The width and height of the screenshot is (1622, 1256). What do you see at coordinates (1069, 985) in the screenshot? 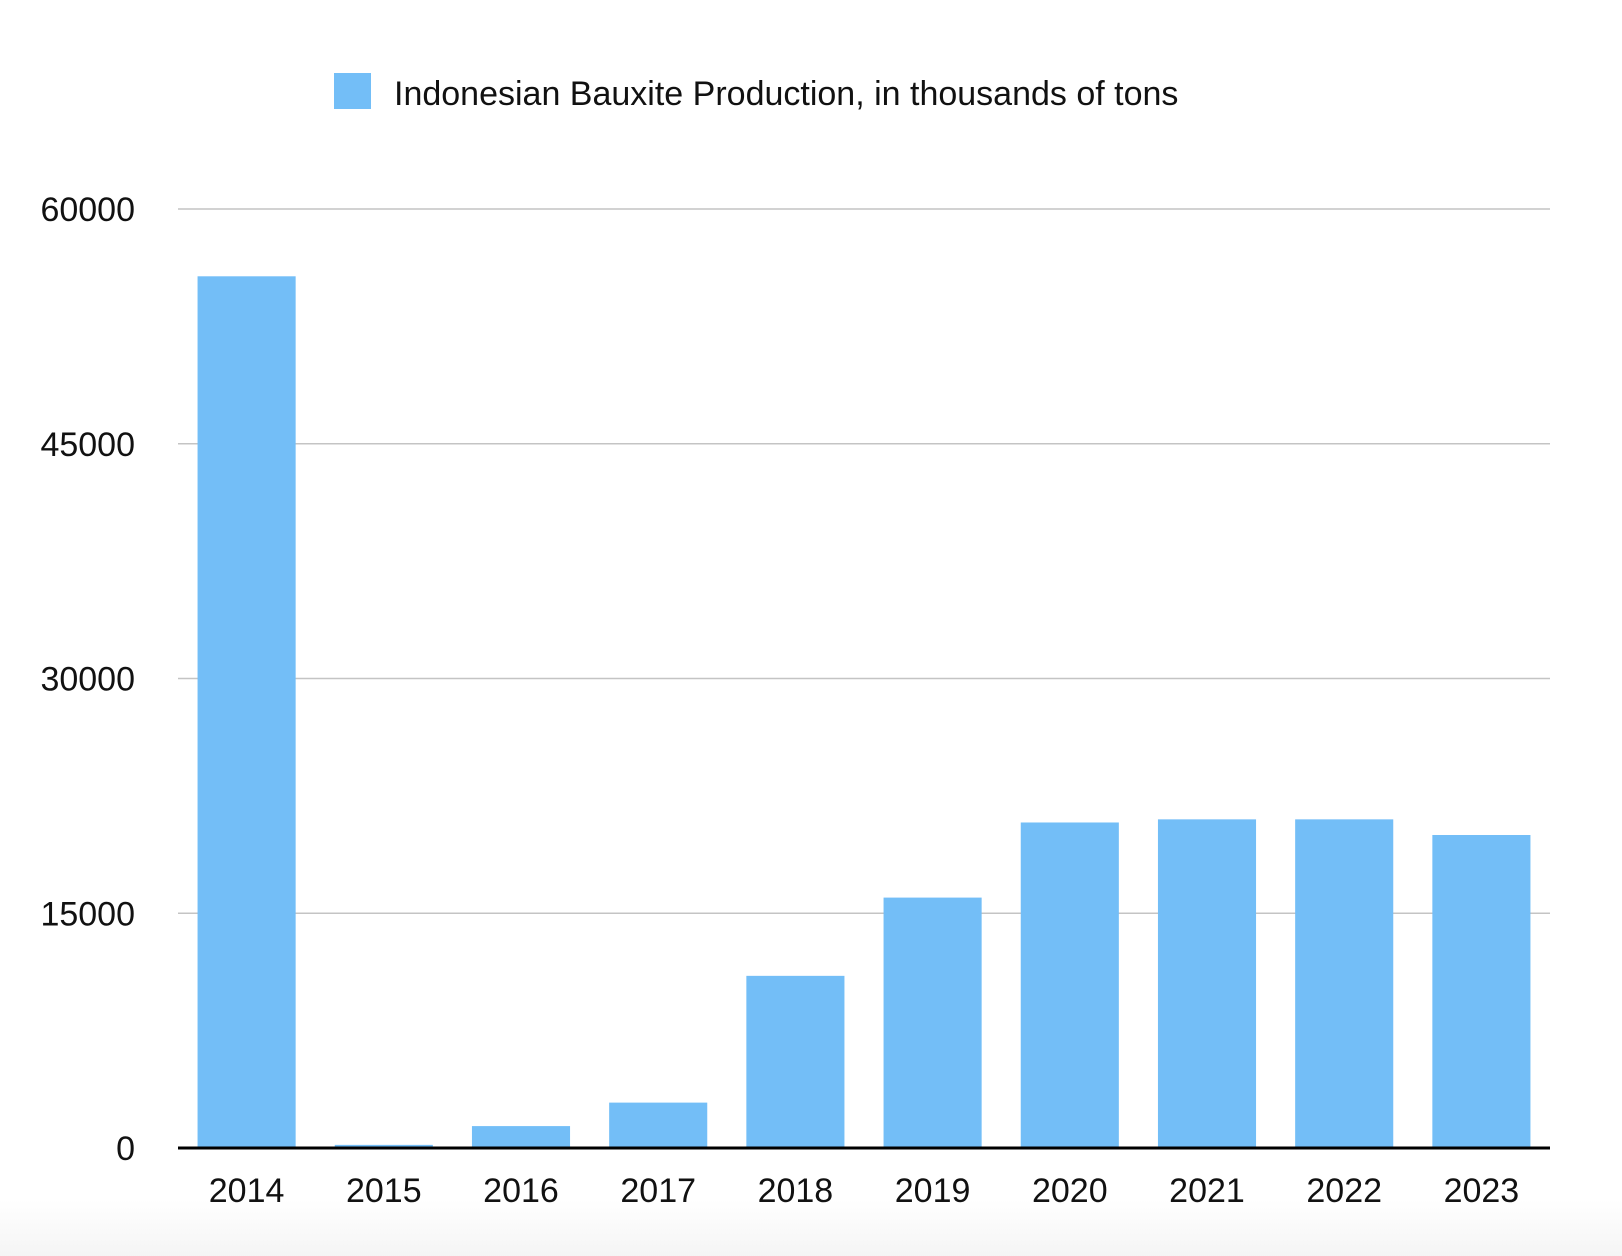
I see `bar-2020` at bounding box center [1069, 985].